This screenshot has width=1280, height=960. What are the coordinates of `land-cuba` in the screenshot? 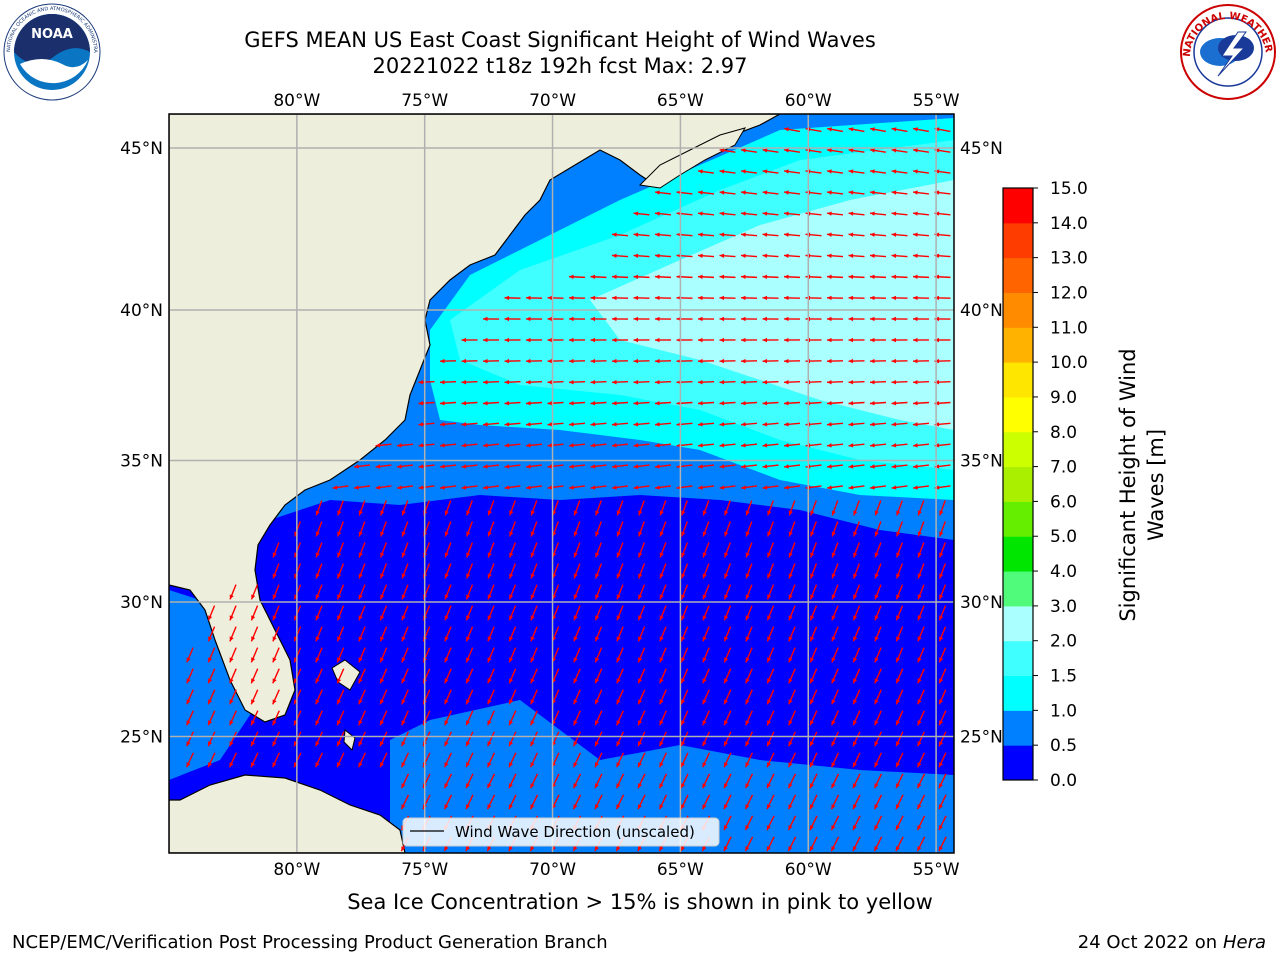 It's located at (287, 813).